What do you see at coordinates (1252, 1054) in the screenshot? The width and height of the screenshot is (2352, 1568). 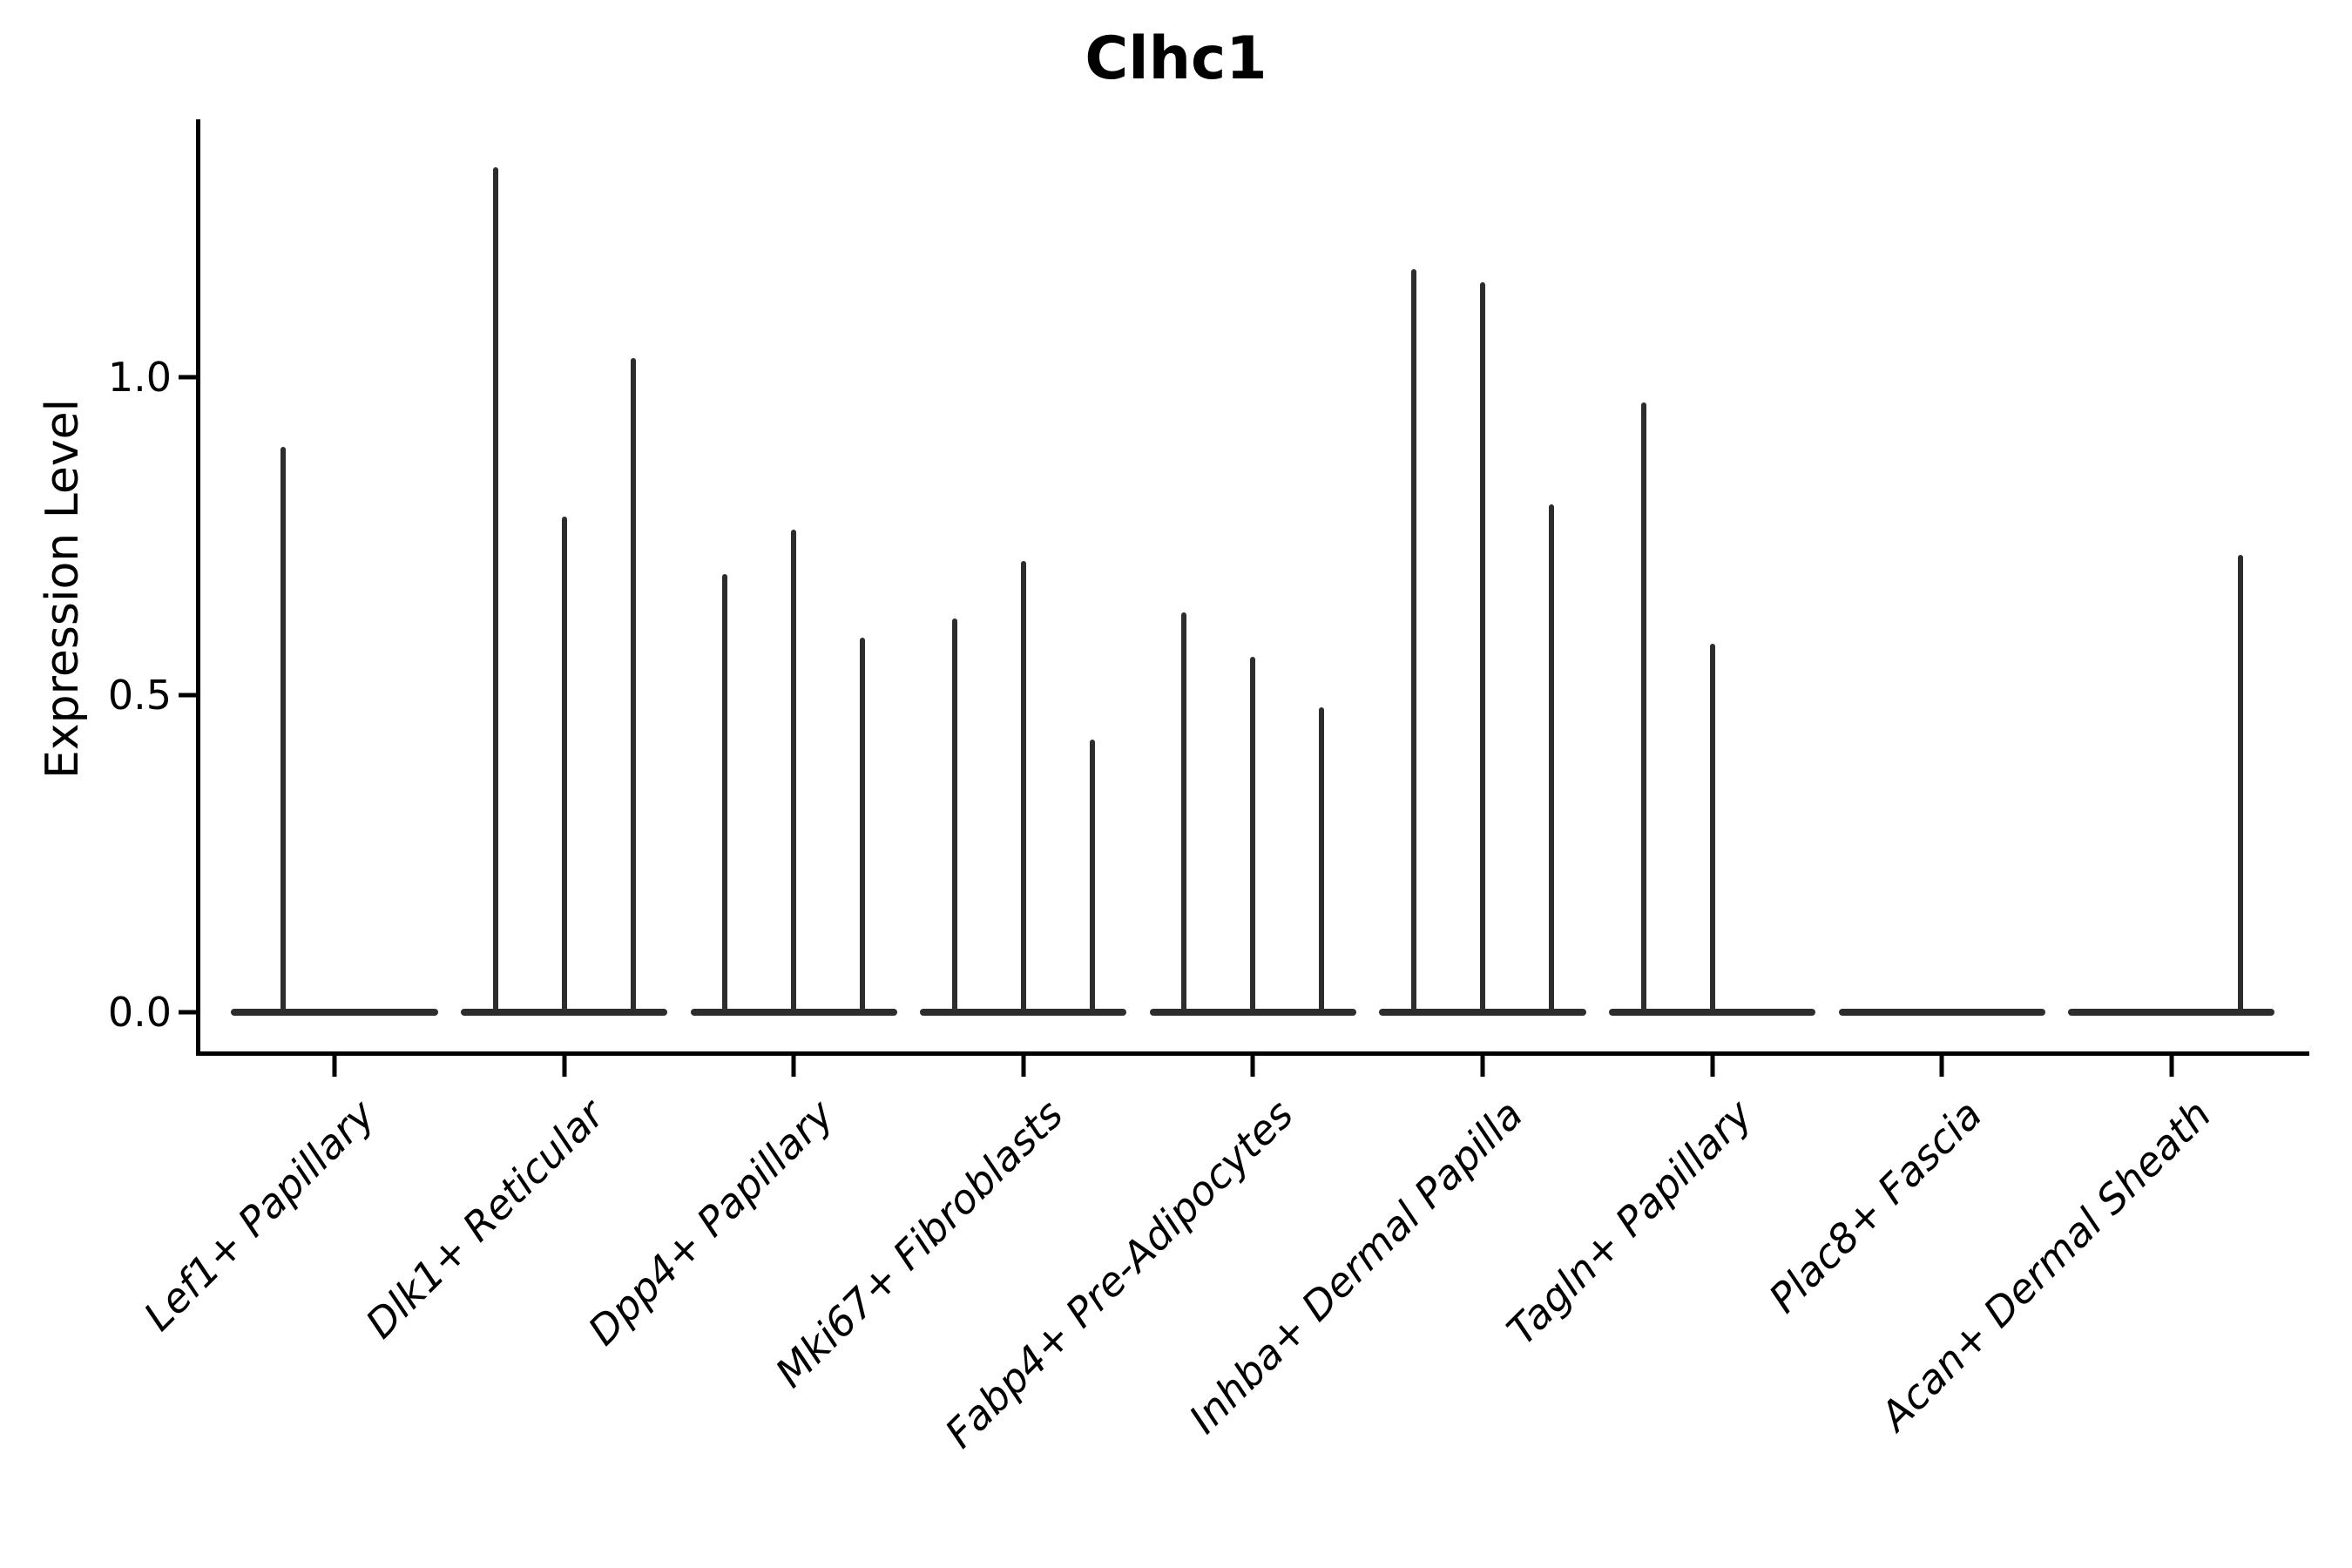 I see `x-axis-spine` at bounding box center [1252, 1054].